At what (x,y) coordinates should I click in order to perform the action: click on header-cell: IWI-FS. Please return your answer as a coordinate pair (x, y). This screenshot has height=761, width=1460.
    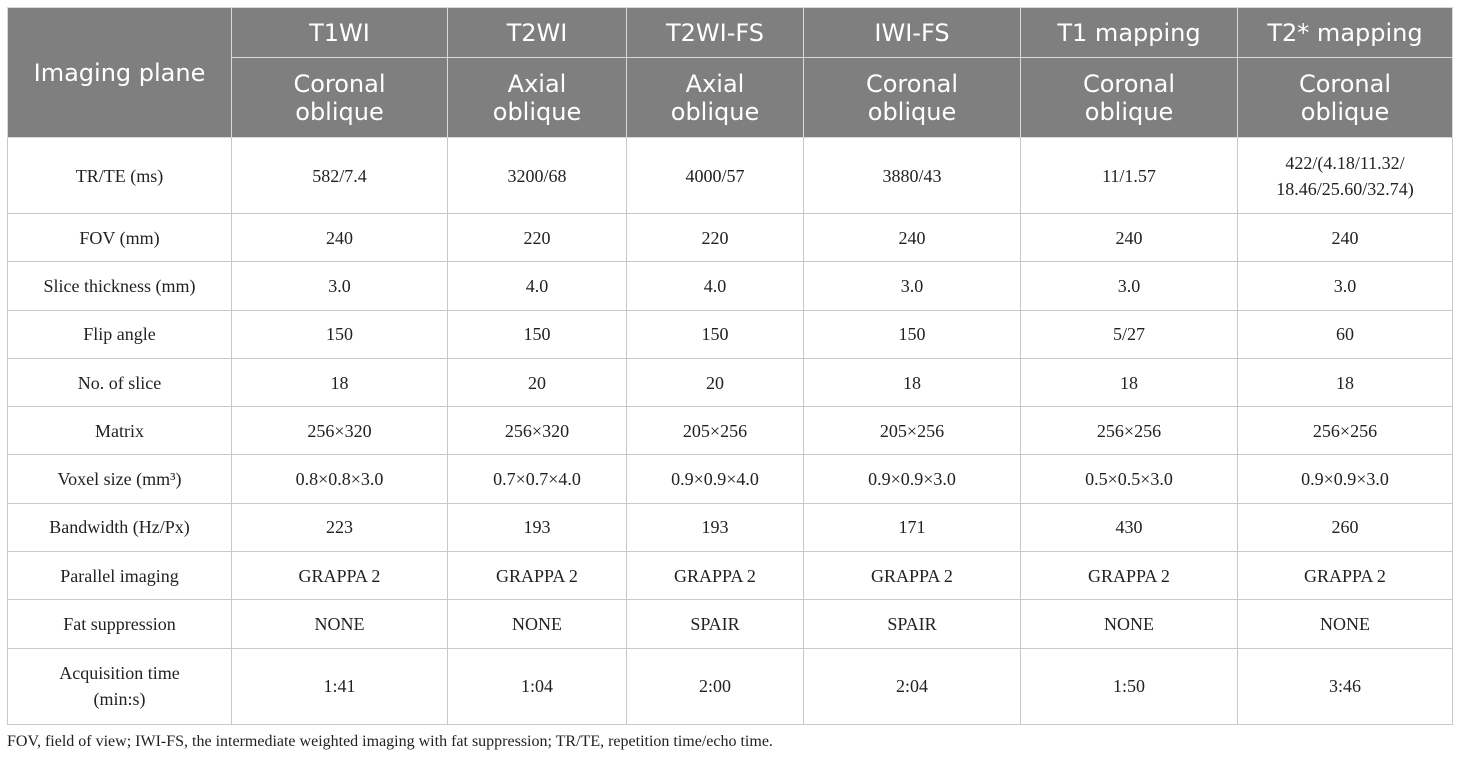
    Looking at the image, I should click on (912, 32).